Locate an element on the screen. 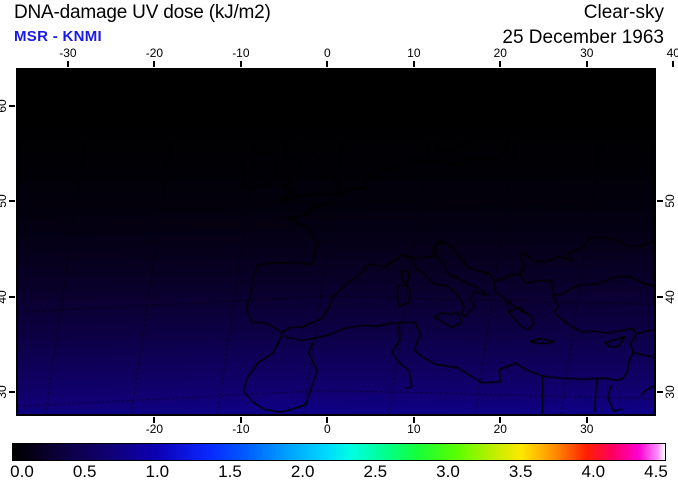 The width and height of the screenshot is (678, 482). tick-top--20 is located at coordinates (154, 64).